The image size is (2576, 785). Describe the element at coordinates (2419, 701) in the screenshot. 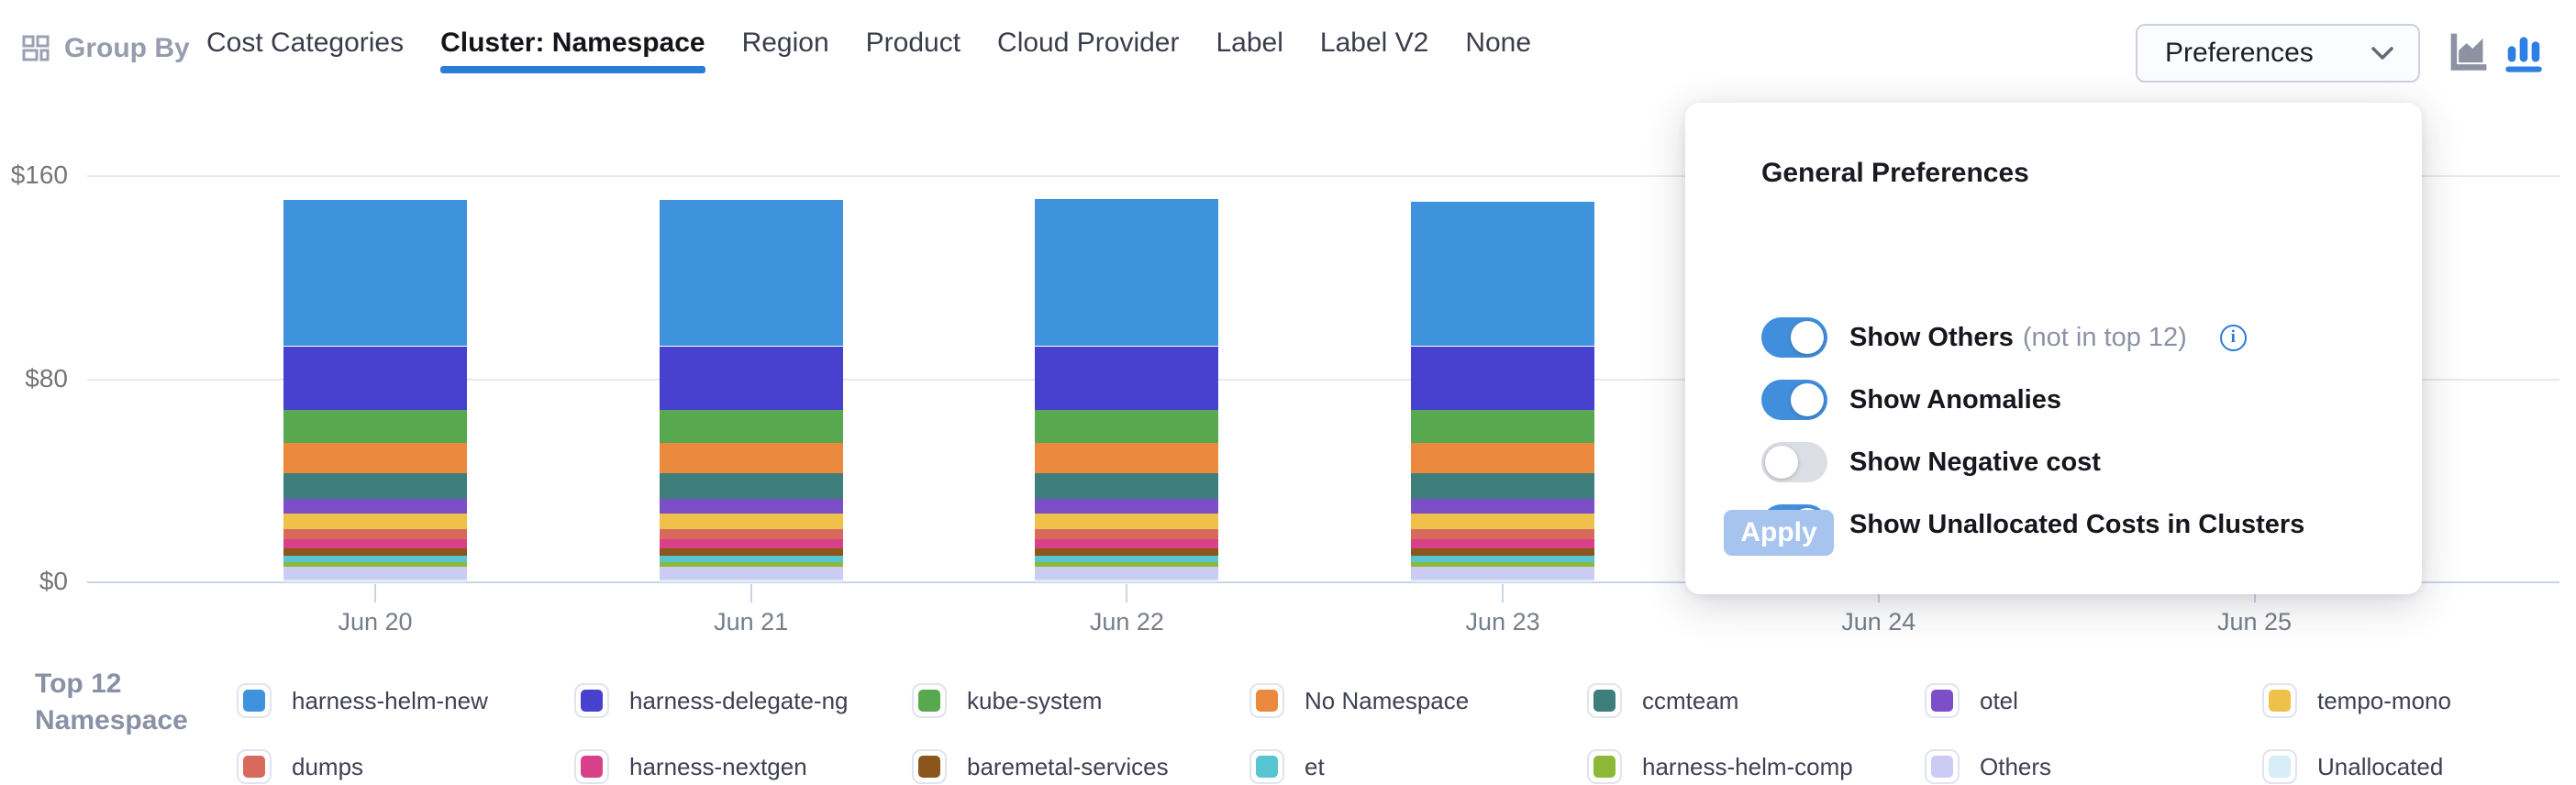

I see `legend-item-tempo-mono: tempo-mono` at that location.